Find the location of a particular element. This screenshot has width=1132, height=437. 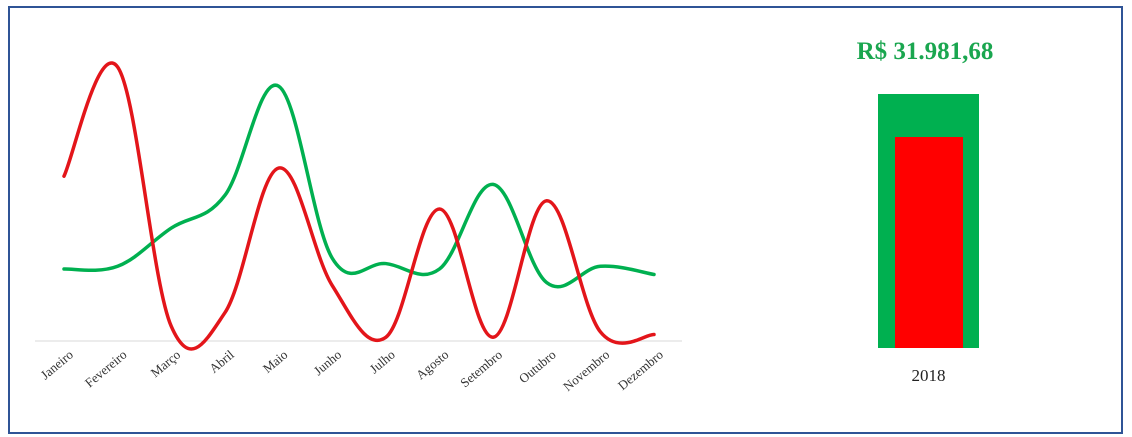

x-tick-label: Setembro is located at coordinates (481, 369).